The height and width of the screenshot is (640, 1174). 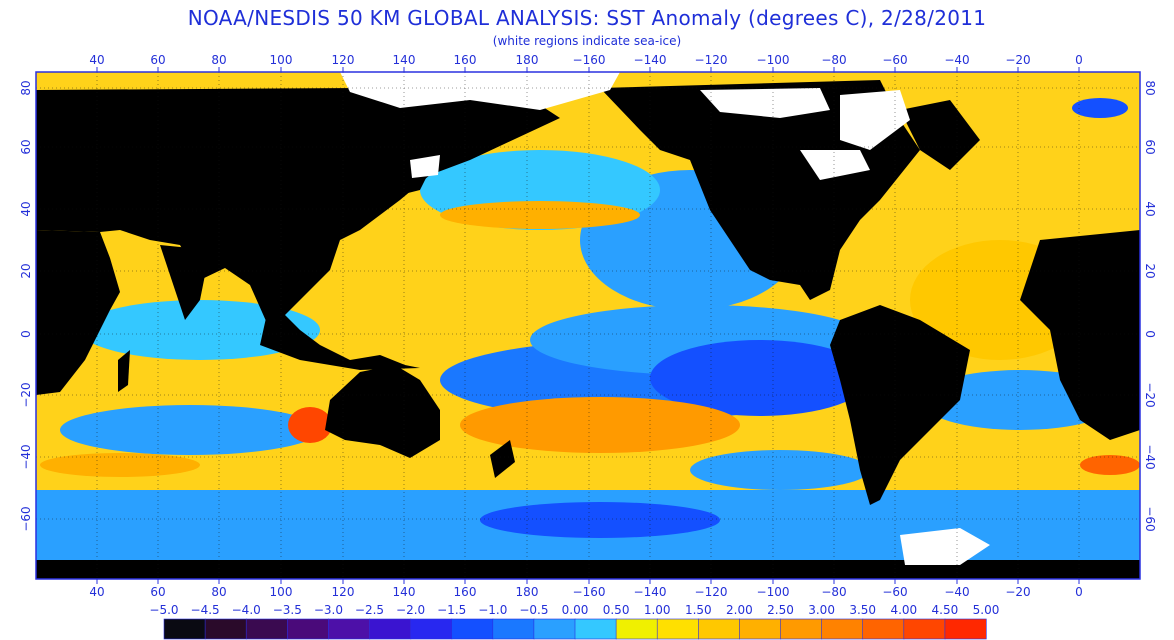 What do you see at coordinates (328, 610) in the screenshot?
I see `colorbar-label: −3.0` at bounding box center [328, 610].